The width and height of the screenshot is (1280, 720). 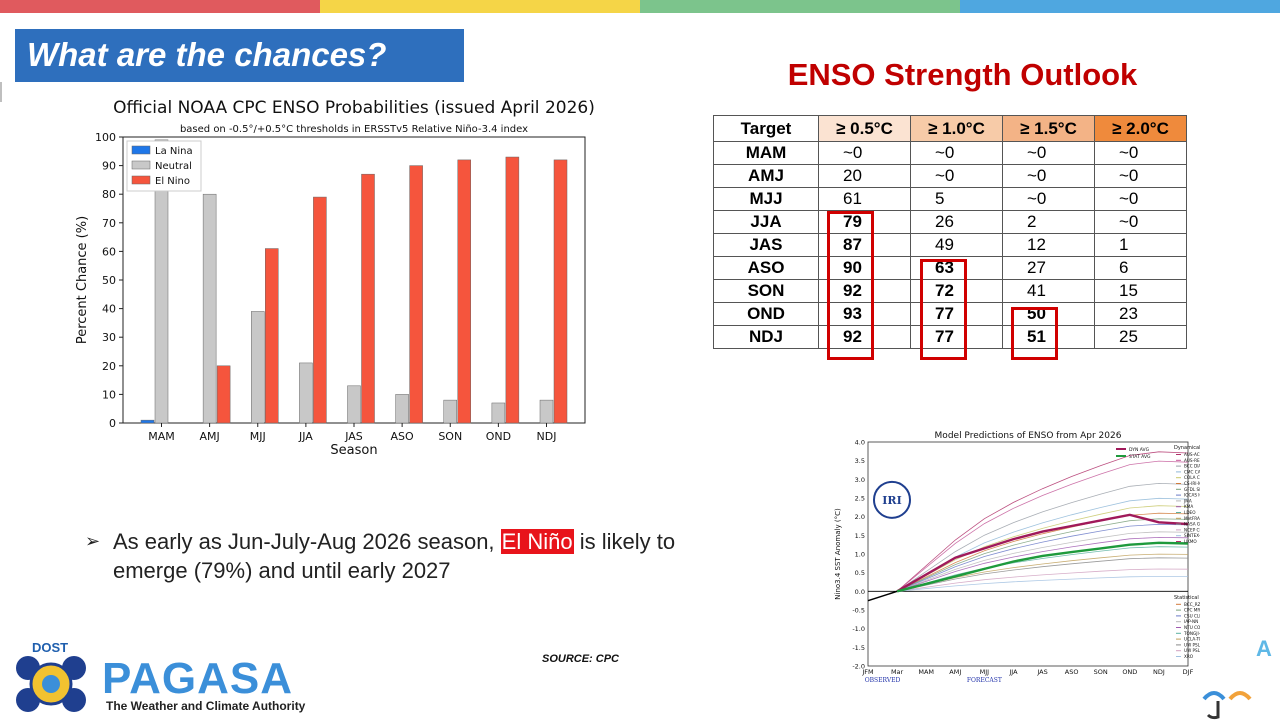 I want to click on probability-cell: 6, so click(x=1140, y=268).